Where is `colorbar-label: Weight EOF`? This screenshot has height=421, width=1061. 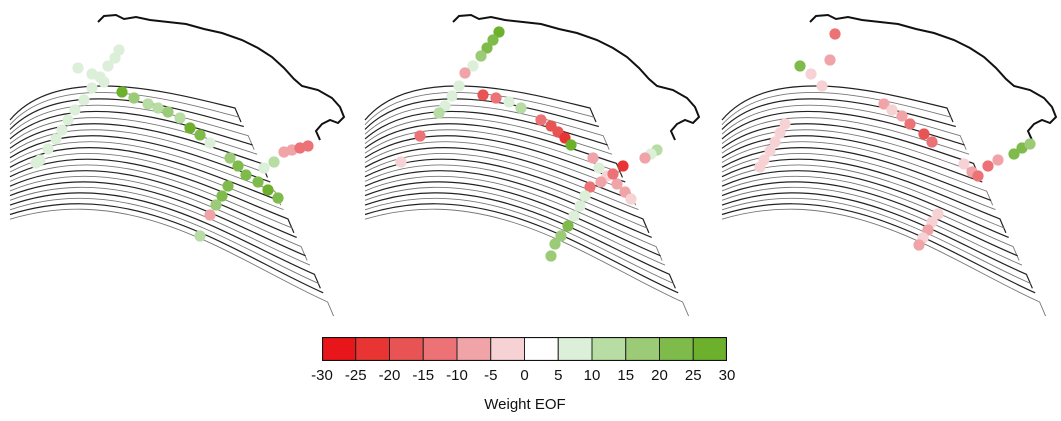
colorbar-label: Weight EOF is located at coordinates (525, 404).